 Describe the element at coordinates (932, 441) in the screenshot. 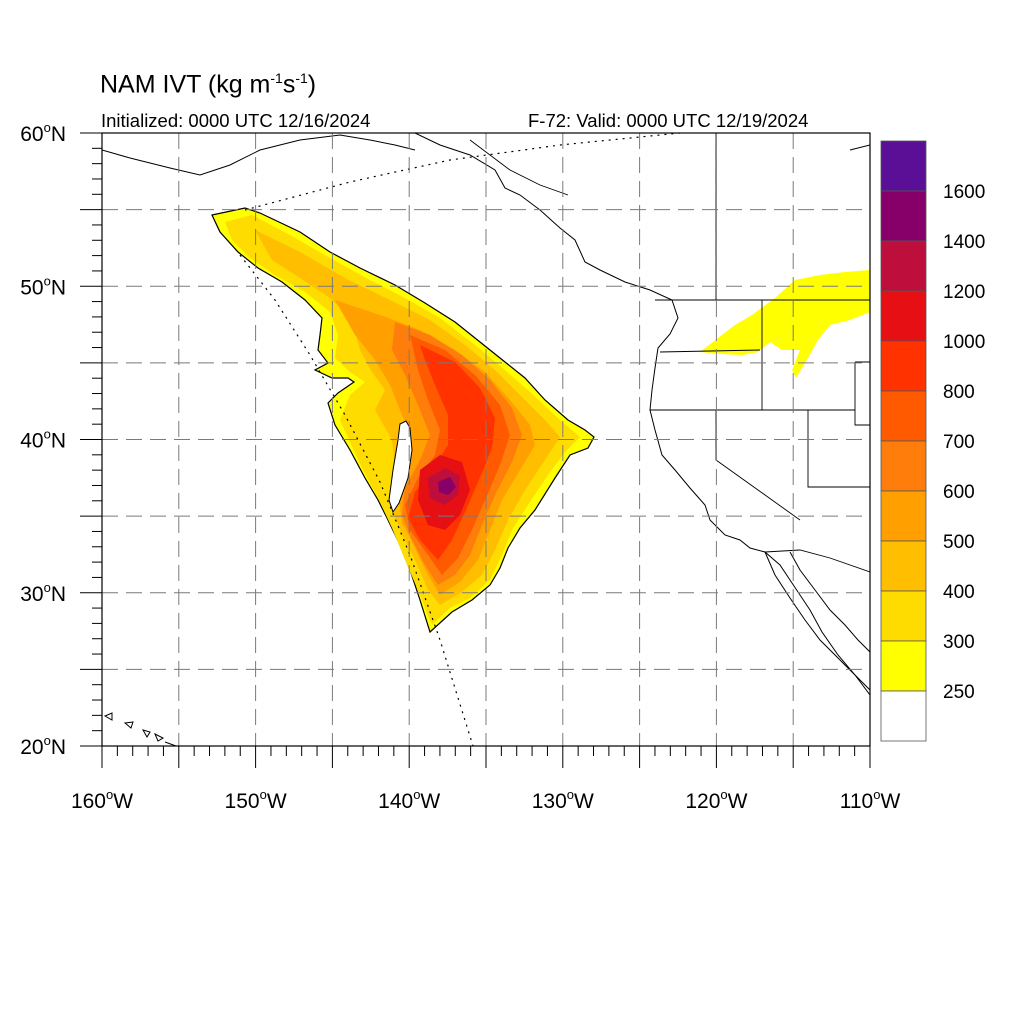

I see `colorbar: 1600 1400 1200 1000 800 700 600 500 400 300 250` at that location.